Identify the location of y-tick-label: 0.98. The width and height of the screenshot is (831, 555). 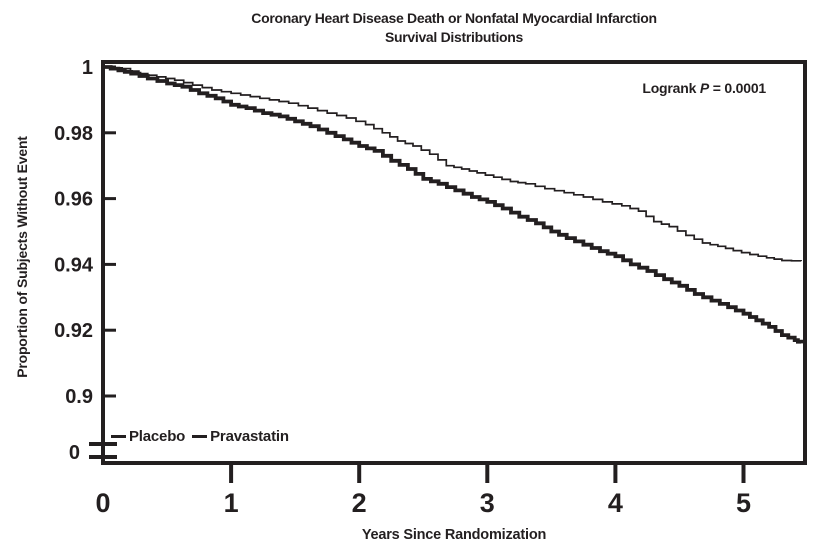
(73, 134).